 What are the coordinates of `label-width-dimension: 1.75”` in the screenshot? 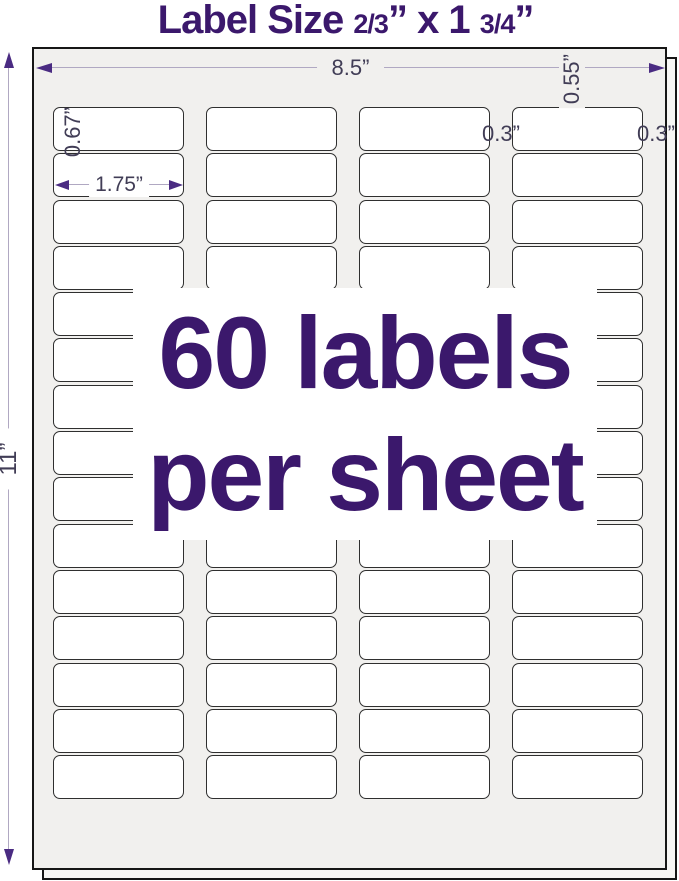 It's located at (119, 185).